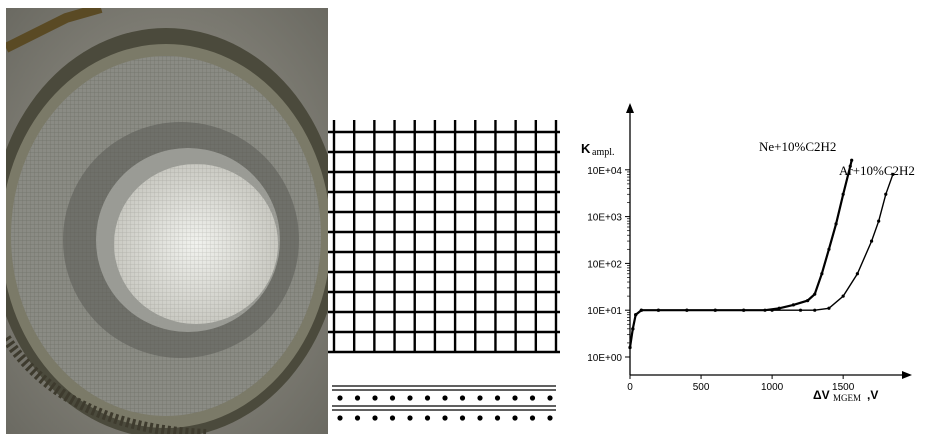 This screenshot has width=925, height=434. Describe the element at coordinates (907, 375) in the screenshot. I see `x-axis-arrow` at that location.